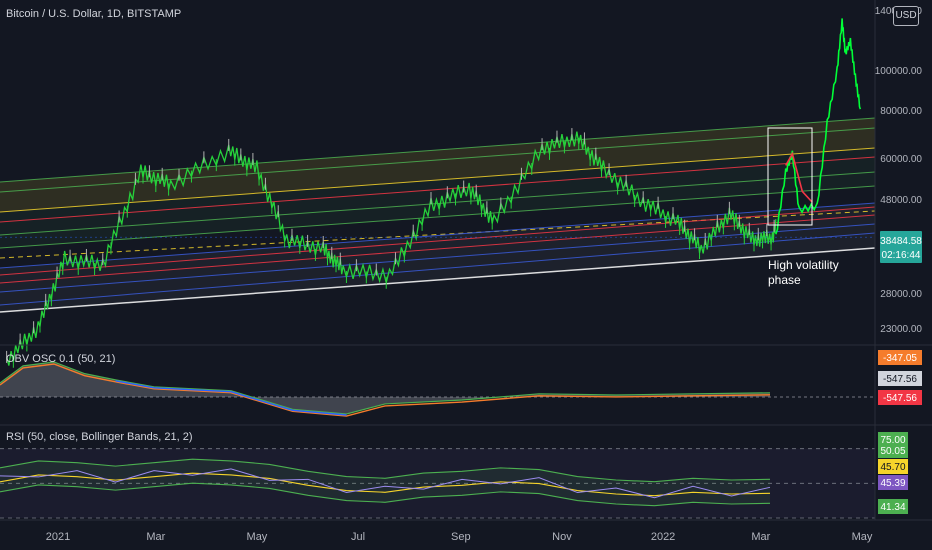 This screenshot has height=550, width=932. I want to click on last-price-badge, so click(901, 247).